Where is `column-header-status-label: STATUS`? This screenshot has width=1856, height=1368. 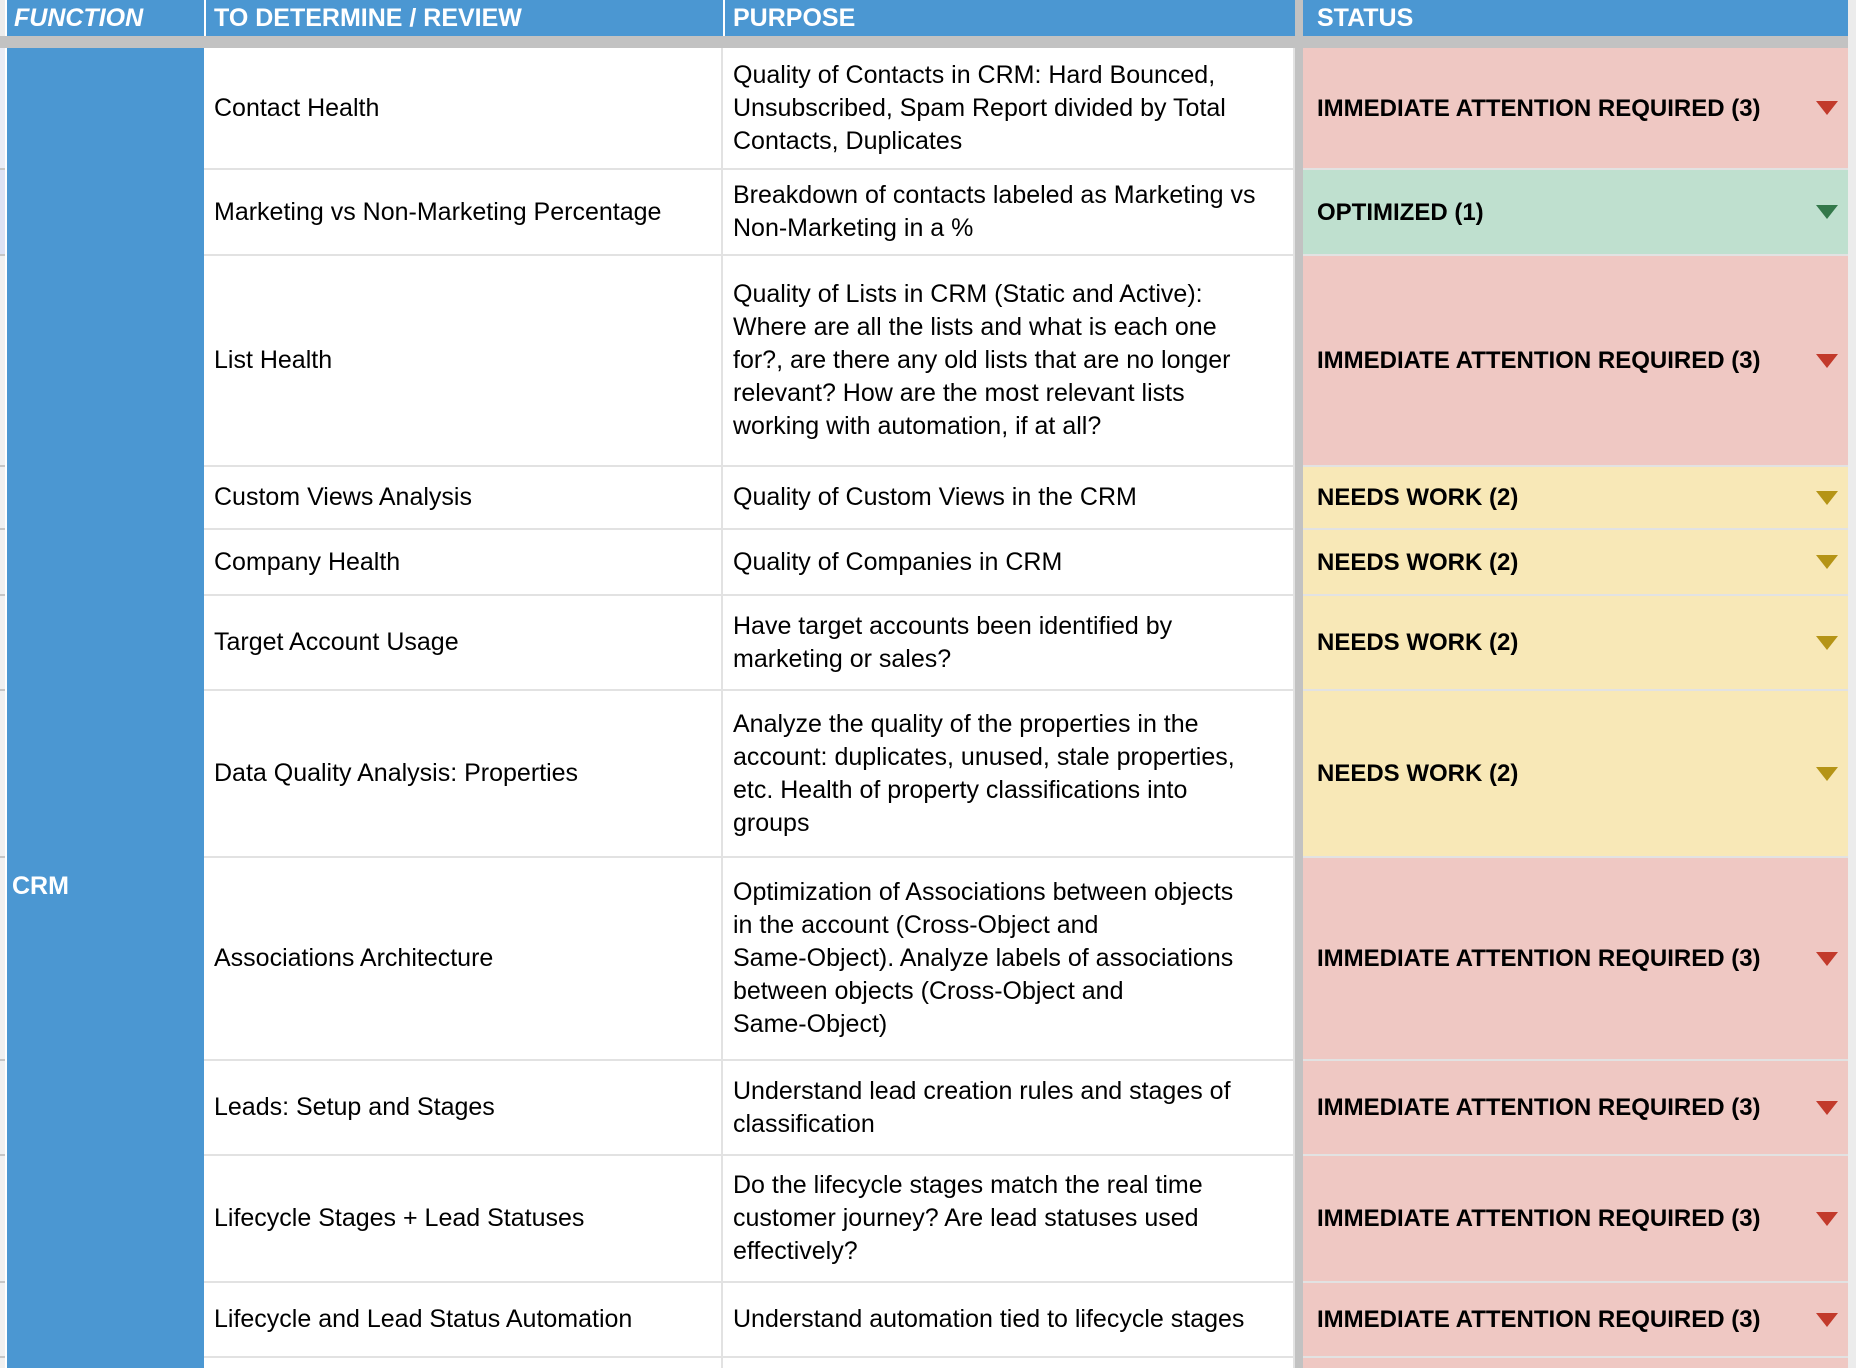 column-header-status-label: STATUS is located at coordinates (1365, 17).